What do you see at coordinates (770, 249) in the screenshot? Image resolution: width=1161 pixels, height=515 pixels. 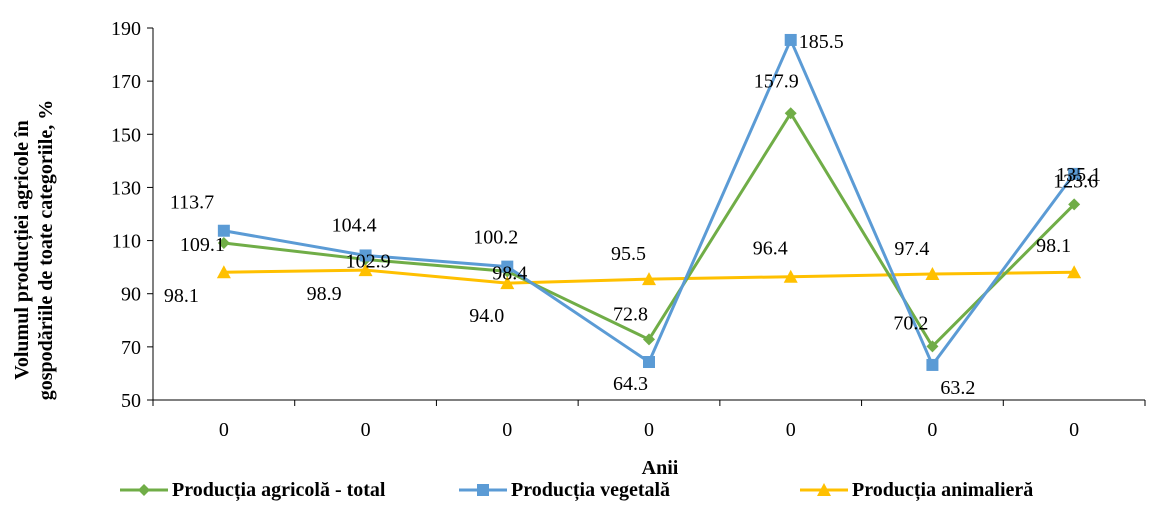 I see `data-label: 96.4` at bounding box center [770, 249].